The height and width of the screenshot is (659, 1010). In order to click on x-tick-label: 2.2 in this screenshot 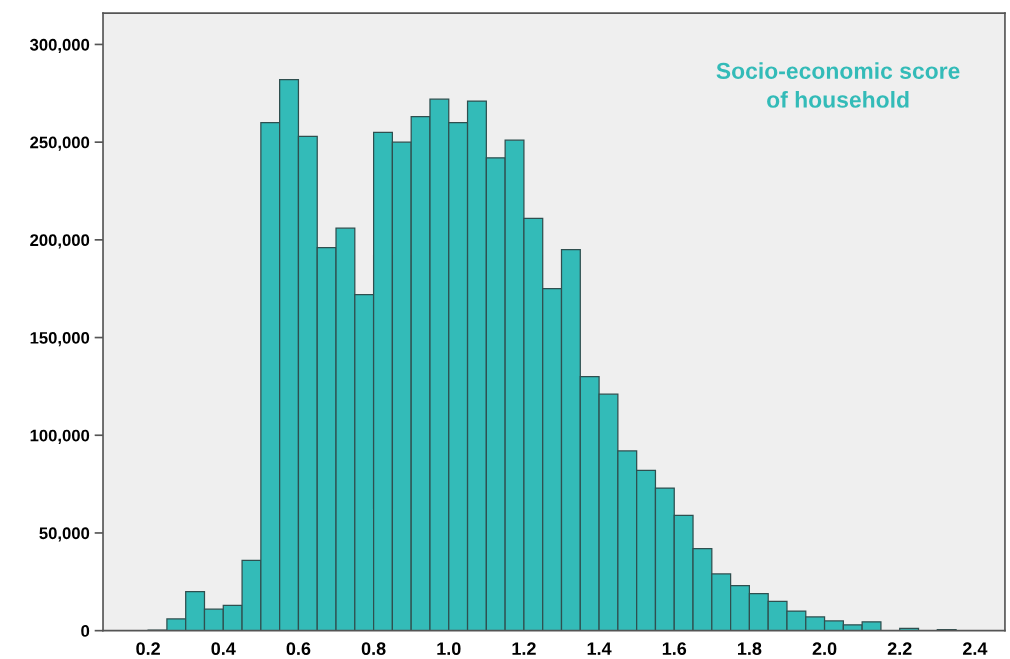, I will do `click(899, 648)`.